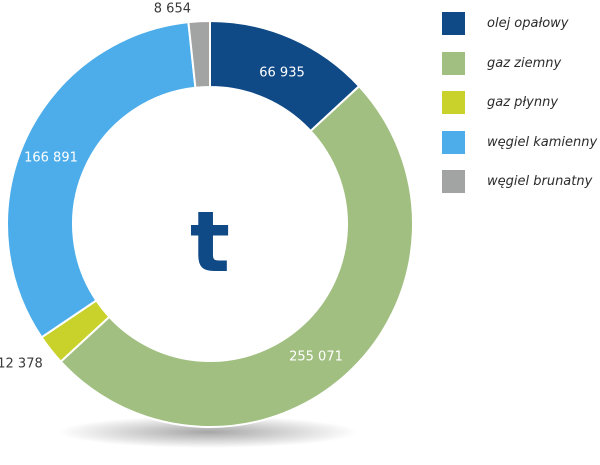 Image resolution: width=600 pixels, height=465 pixels. I want to click on data-label-wegiel-kamienny: 166 891, so click(51, 158).